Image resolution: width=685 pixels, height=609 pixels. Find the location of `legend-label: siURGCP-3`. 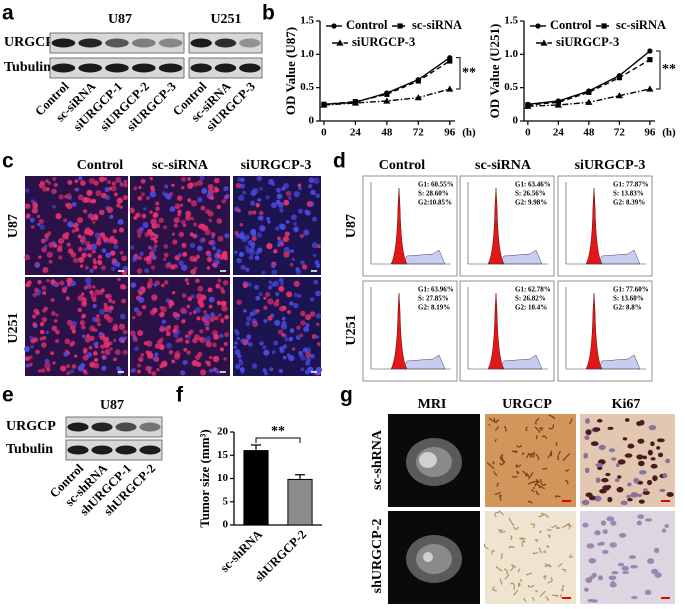

legend-label: siURGCP-3 is located at coordinates (587, 42).